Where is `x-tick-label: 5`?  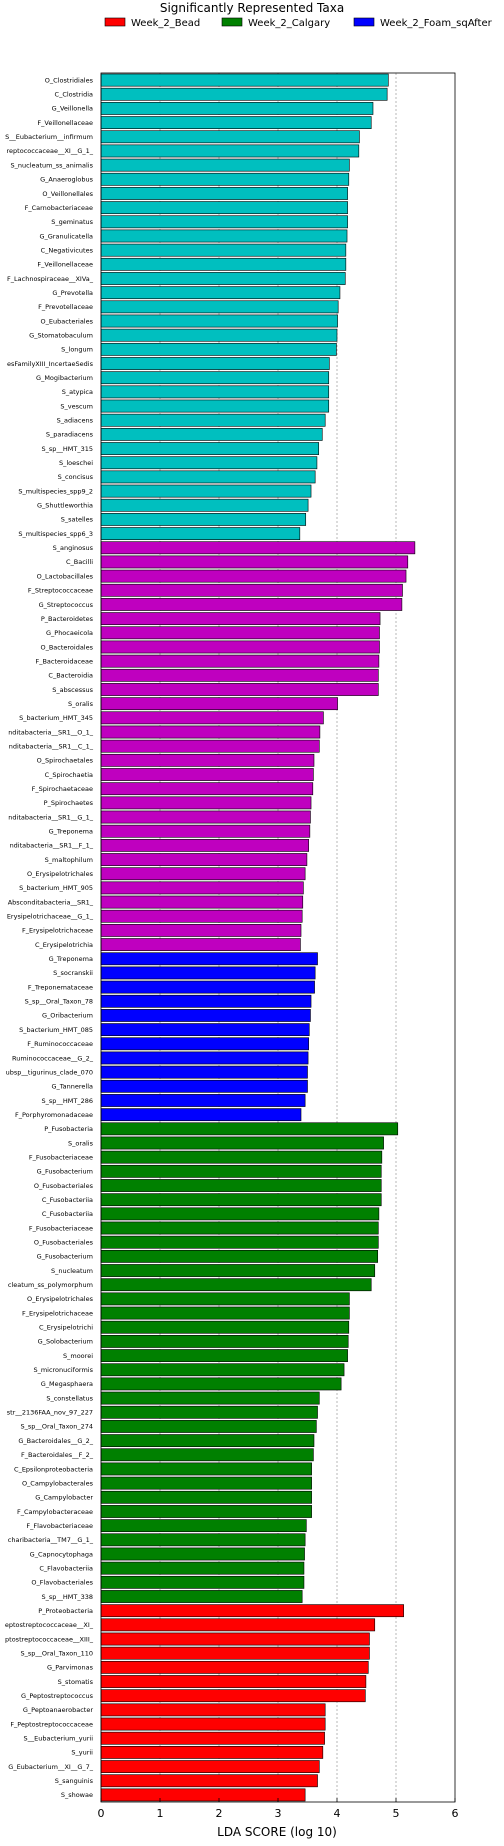 x-tick-label: 5 is located at coordinates (396, 1813).